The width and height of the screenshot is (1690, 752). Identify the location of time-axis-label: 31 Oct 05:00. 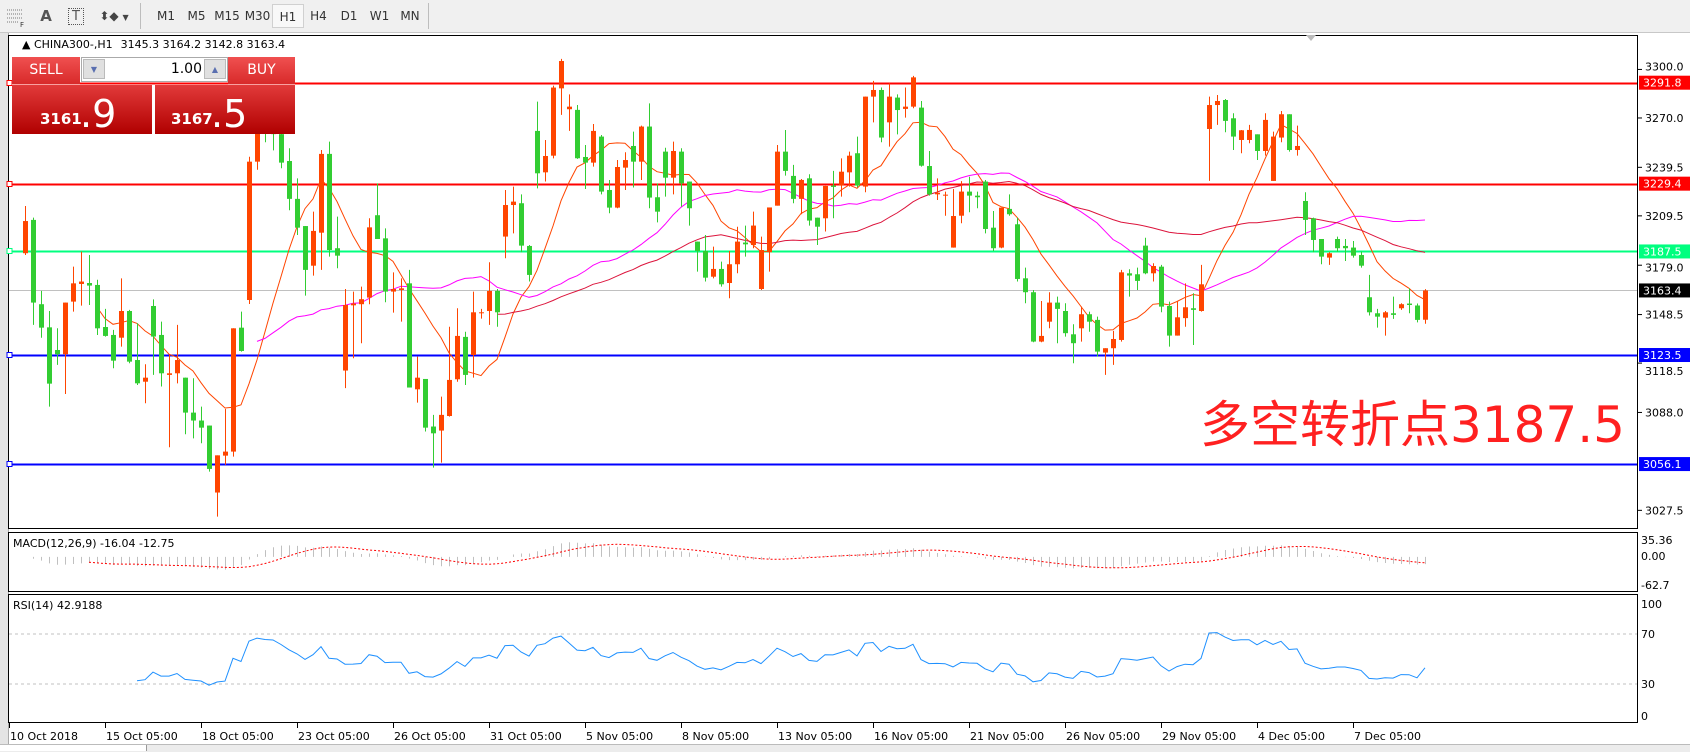
(526, 736).